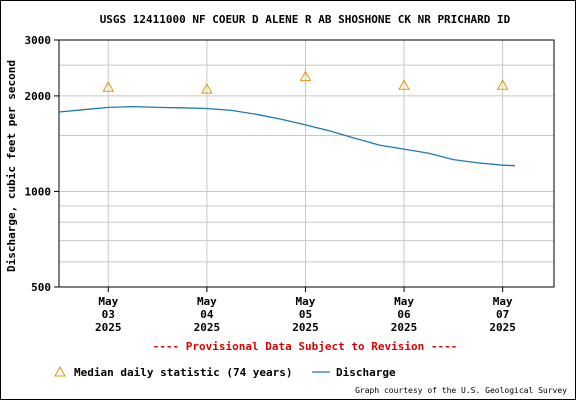 The image size is (576, 400). What do you see at coordinates (38, 40) in the screenshot?
I see `y-tick-label: 3000` at bounding box center [38, 40].